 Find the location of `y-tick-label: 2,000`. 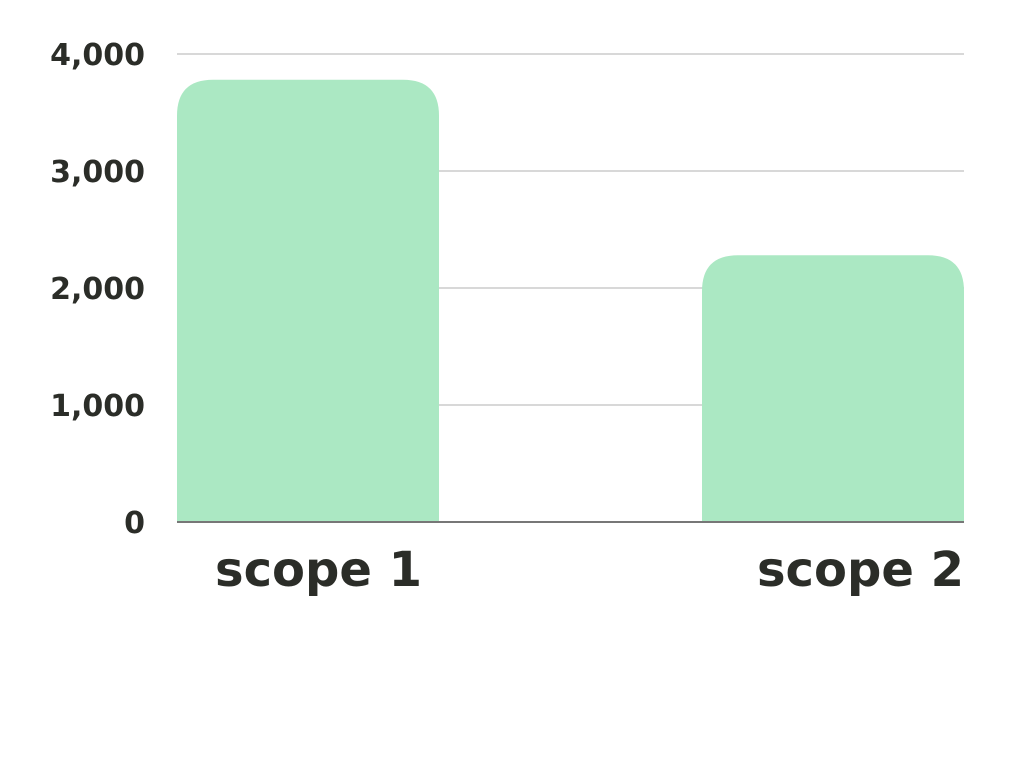

y-tick-label: 2,000 is located at coordinates (97, 289).